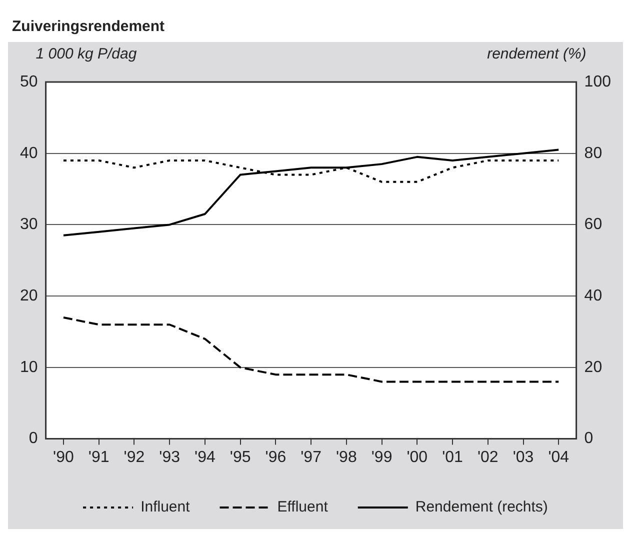  What do you see at coordinates (87, 54) in the screenshot?
I see `y-axis-title: 1 000 kg P/dag` at bounding box center [87, 54].